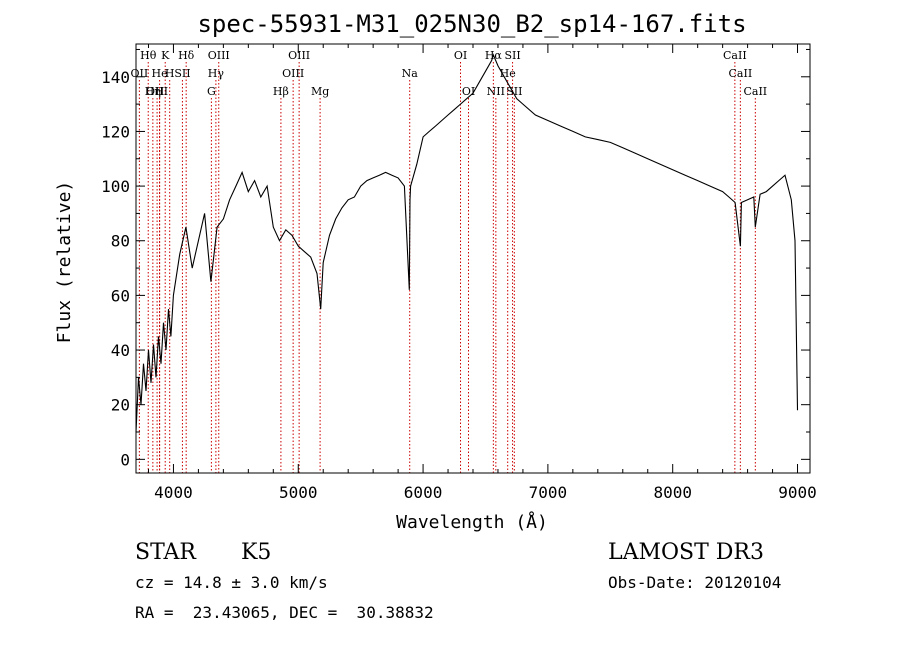  Describe the element at coordinates (298, 492) in the screenshot. I see `x-tick-label: 5000` at that location.